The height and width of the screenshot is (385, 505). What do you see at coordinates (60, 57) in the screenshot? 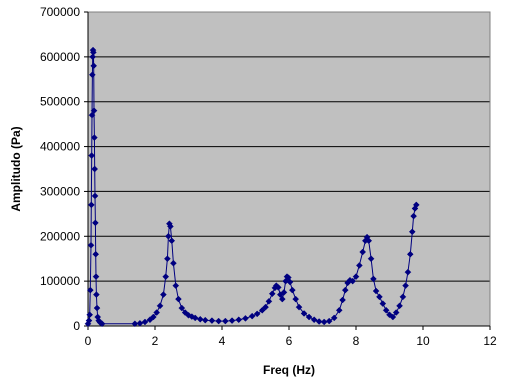
I see `y-tick-label: 600000` at bounding box center [60, 57].